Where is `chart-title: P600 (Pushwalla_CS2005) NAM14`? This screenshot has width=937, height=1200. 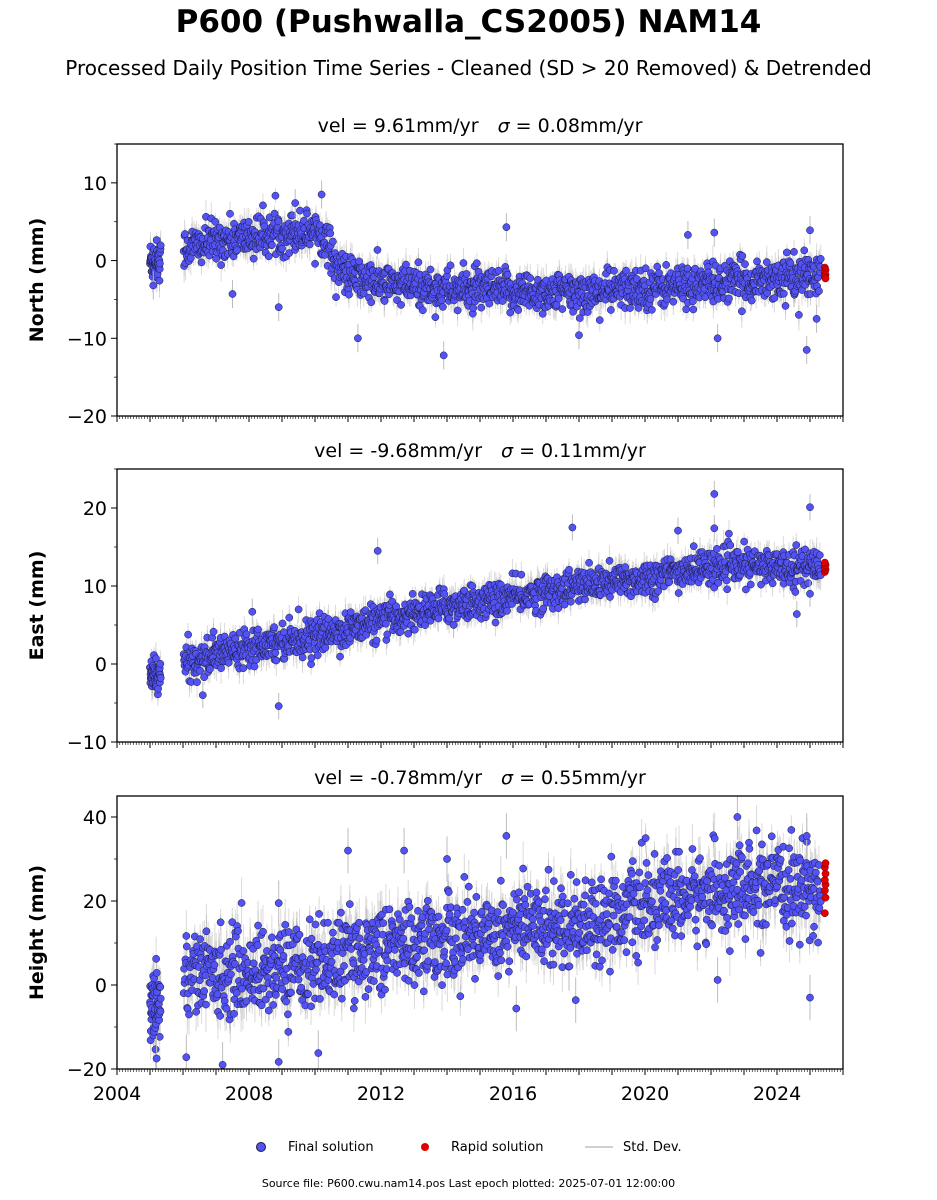 chart-title: P600 (Pushwalla_CS2005) NAM14 is located at coordinates (468, 22).